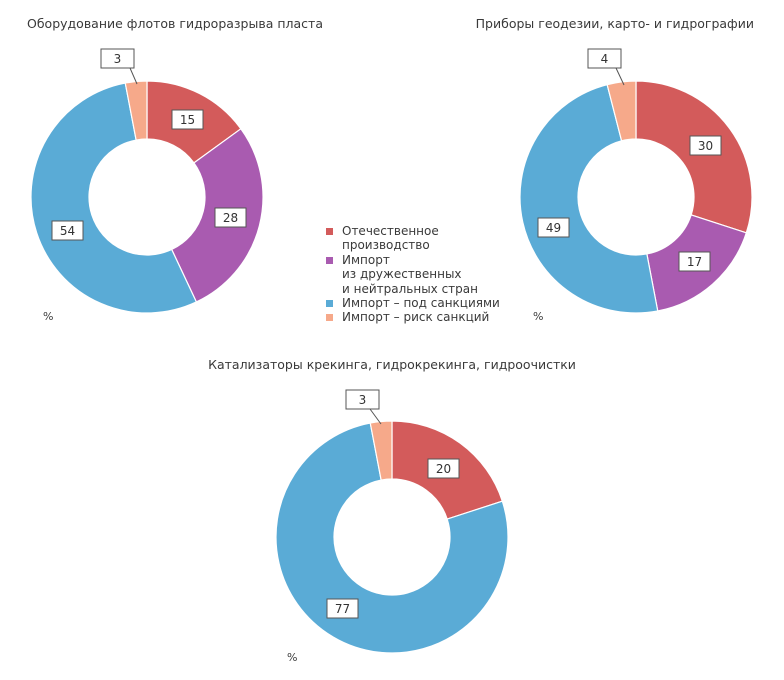  I want to click on data-label-sanctioned-import: 49, so click(553, 227).